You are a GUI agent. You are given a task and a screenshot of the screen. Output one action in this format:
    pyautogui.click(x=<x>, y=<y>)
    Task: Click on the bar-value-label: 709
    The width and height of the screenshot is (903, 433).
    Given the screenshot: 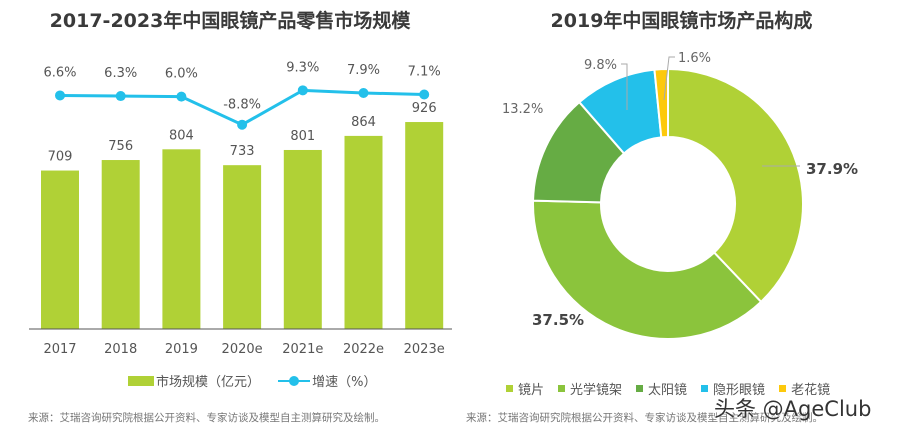 What is the action you would take?
    pyautogui.click(x=60, y=157)
    